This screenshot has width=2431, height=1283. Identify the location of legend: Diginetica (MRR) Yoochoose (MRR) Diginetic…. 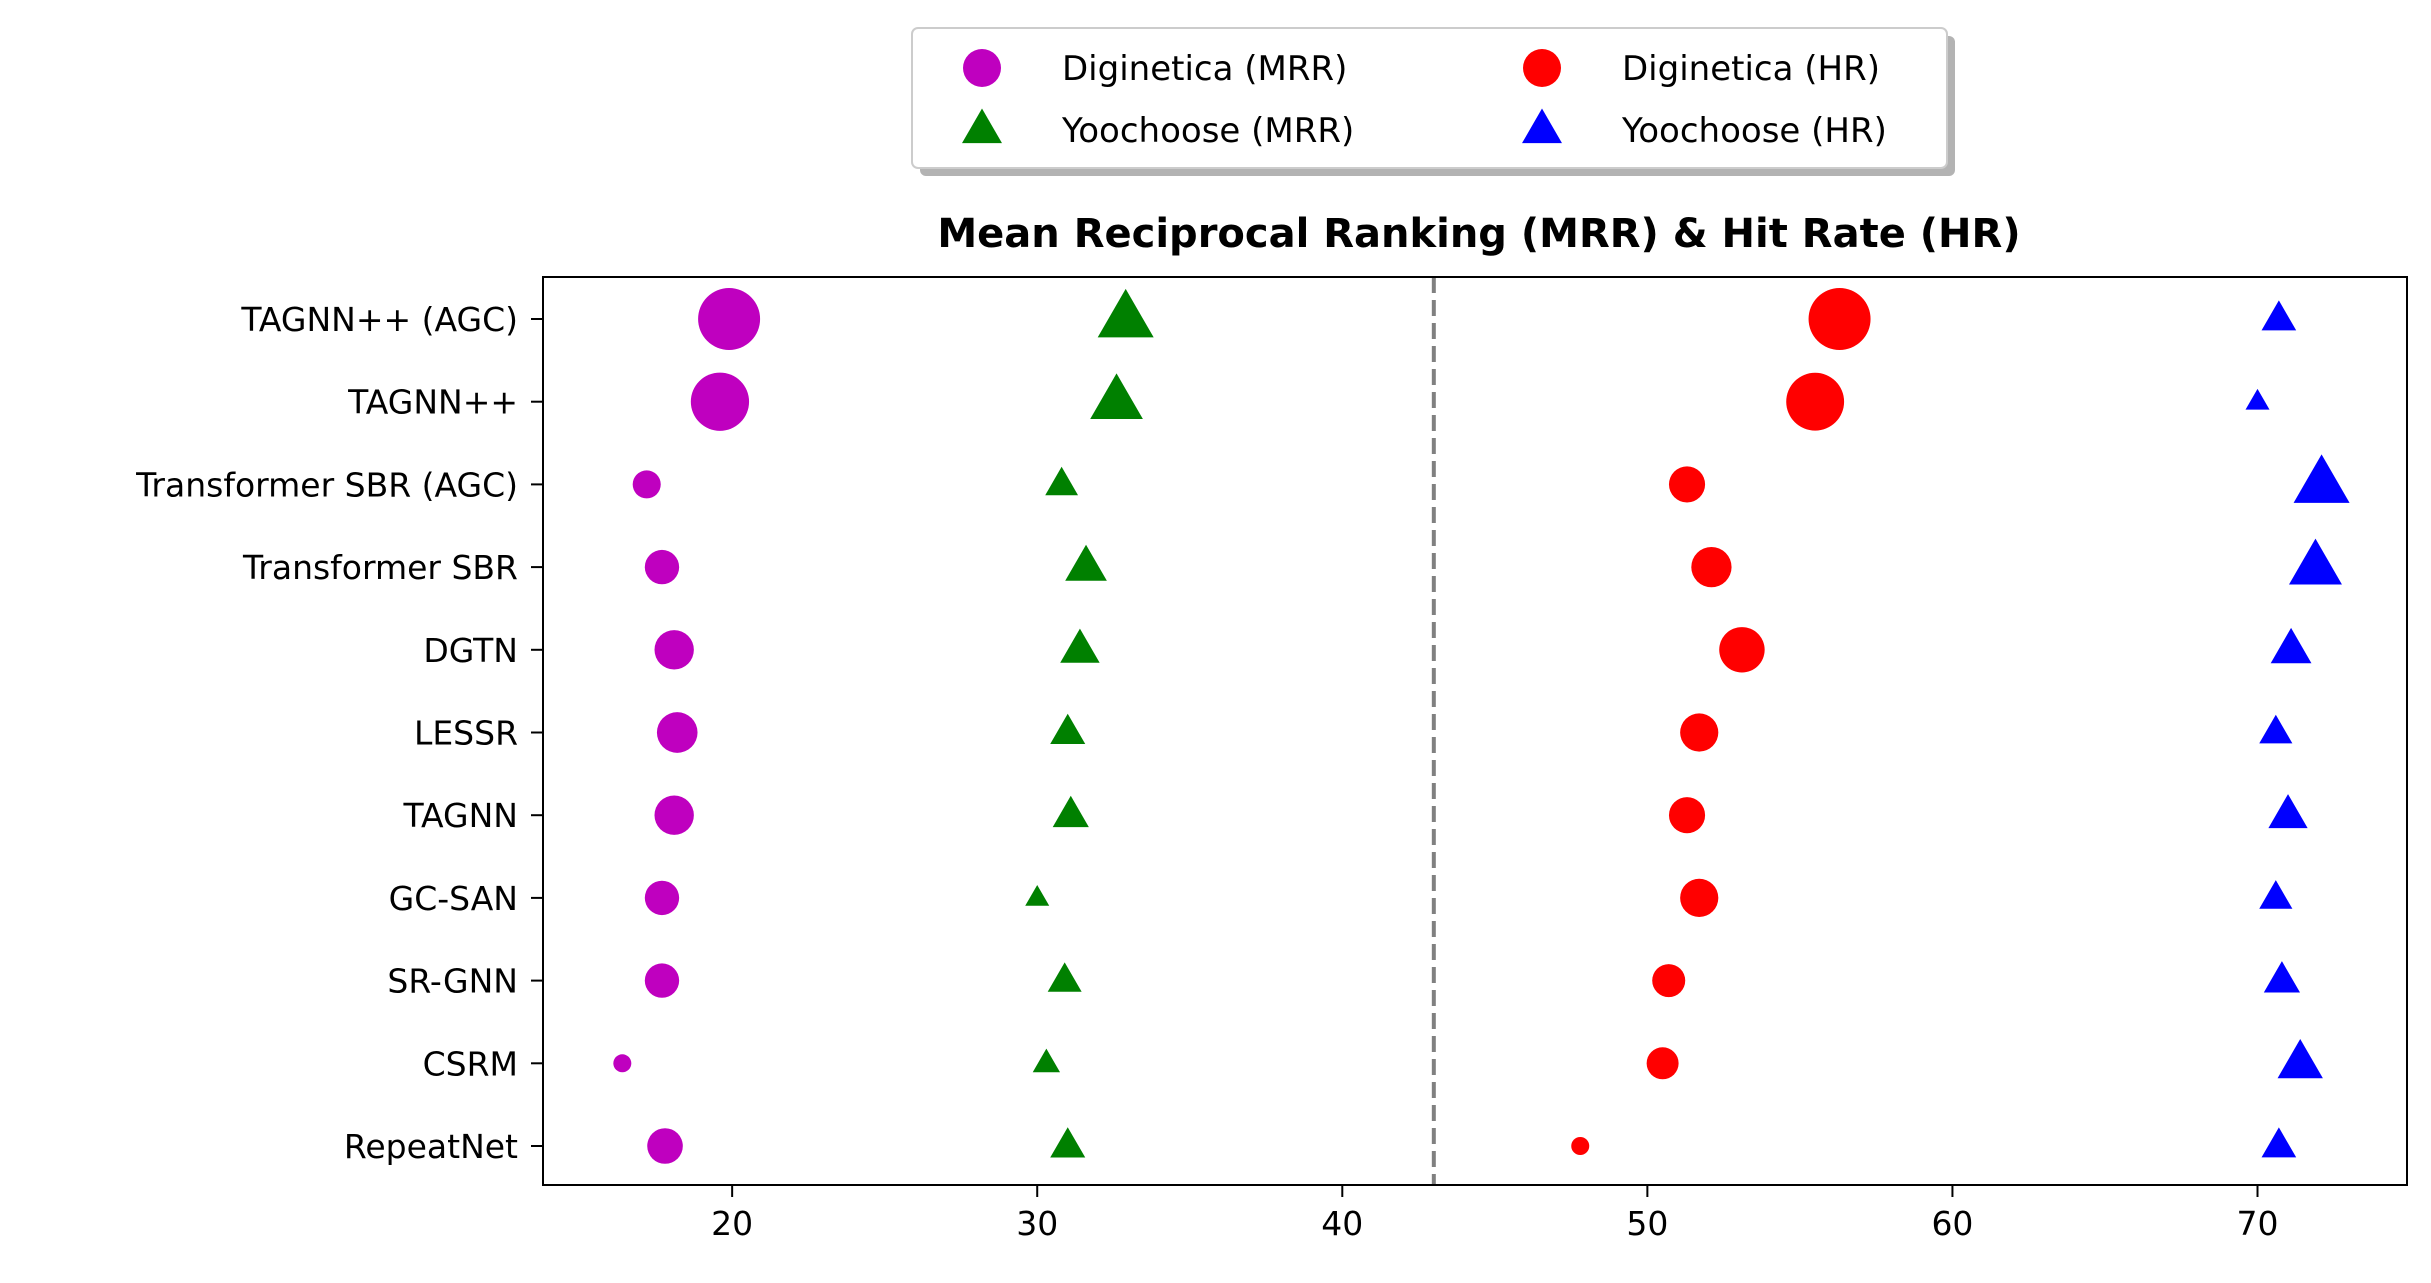
(1433, 101).